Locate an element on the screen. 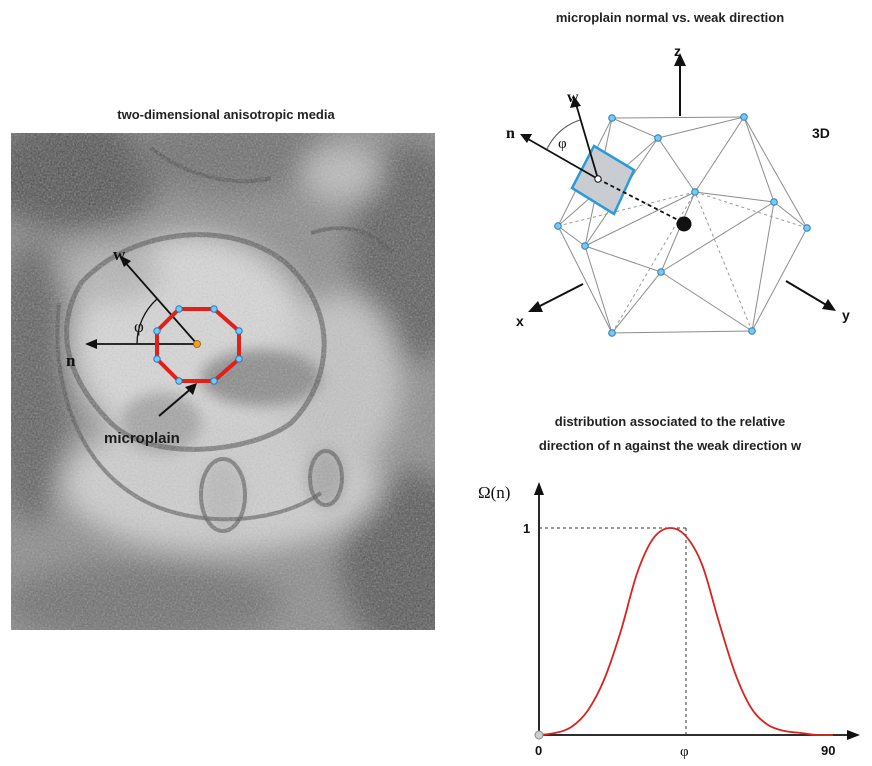 The image size is (872, 766). microplain-plane is located at coordinates (603, 180).